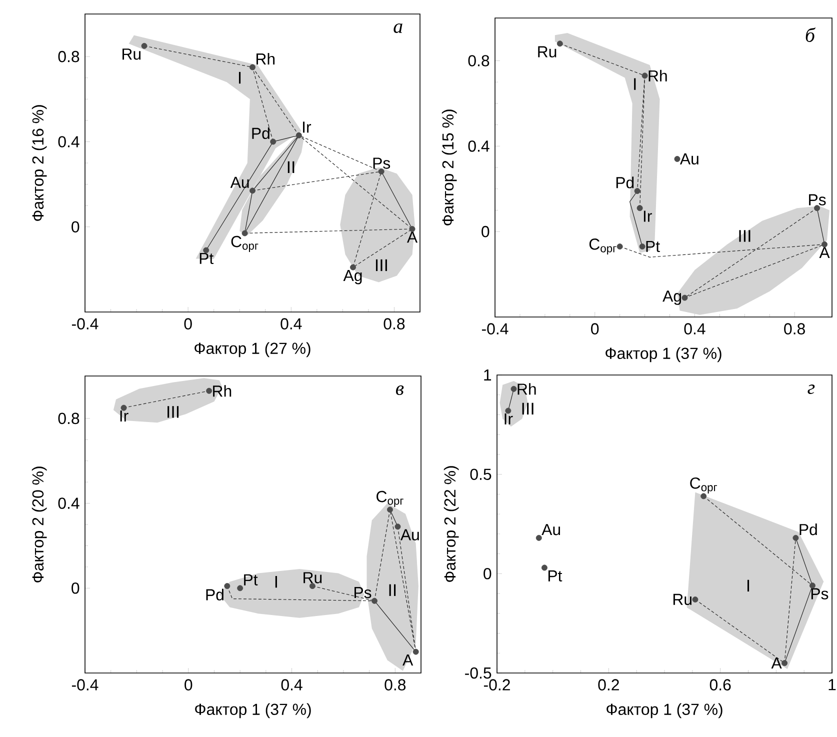 This screenshot has height=737, width=837. What do you see at coordinates (400, 390) in the screenshot?
I see `chart-title: в` at bounding box center [400, 390].